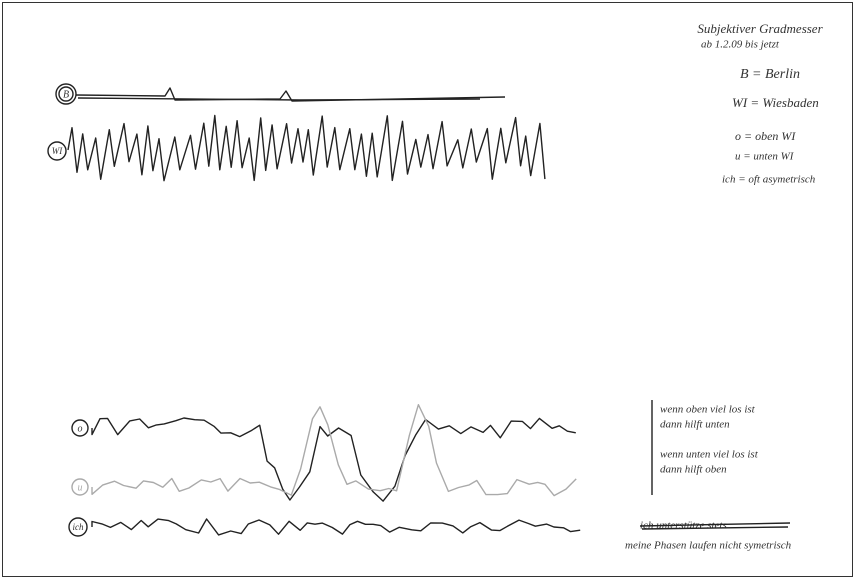 The image size is (856, 580). I want to click on note: wenn unten viel los ist, so click(709, 455).